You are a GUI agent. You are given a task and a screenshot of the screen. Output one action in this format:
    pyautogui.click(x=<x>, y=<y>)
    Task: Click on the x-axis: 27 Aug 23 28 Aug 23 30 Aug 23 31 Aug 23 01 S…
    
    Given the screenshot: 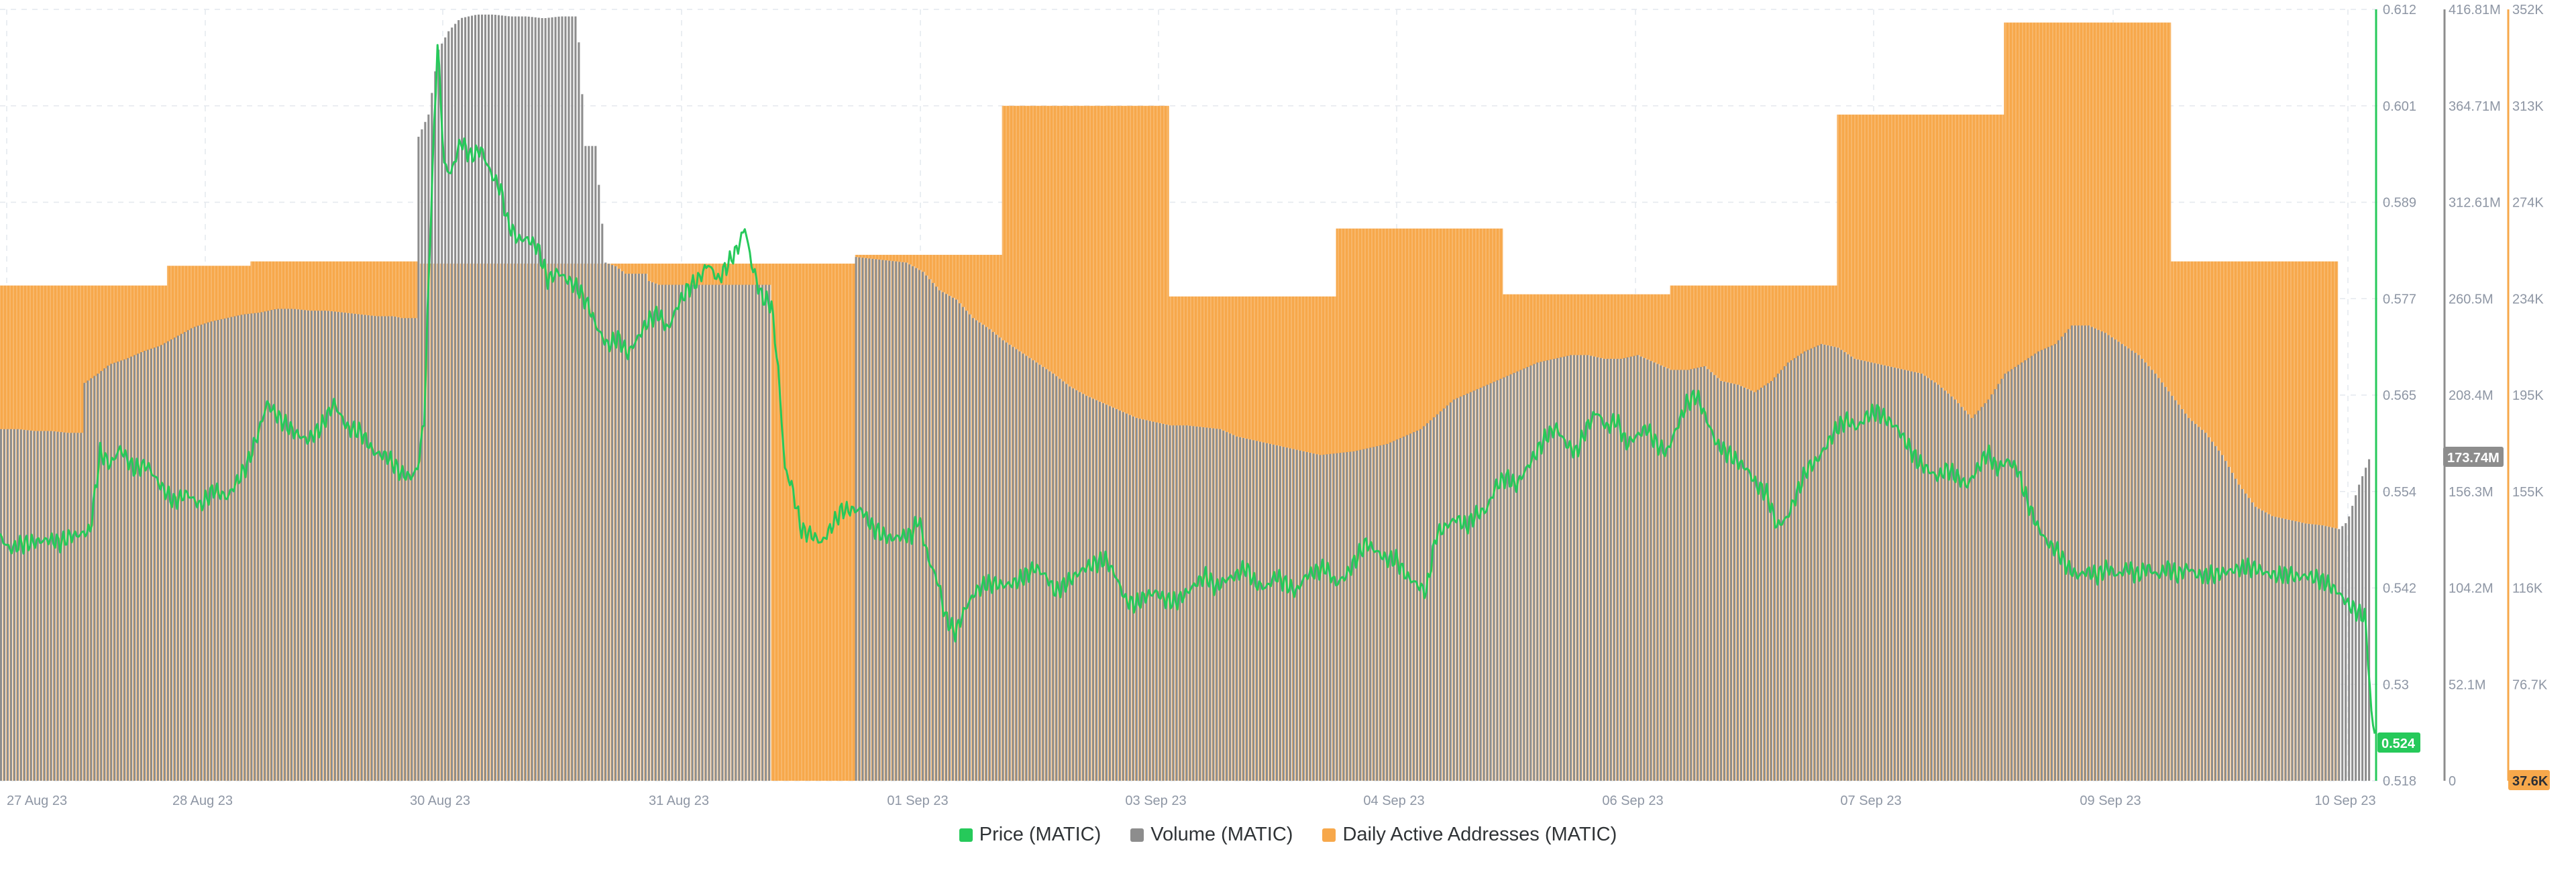 What is the action you would take?
    pyautogui.click(x=1191, y=801)
    